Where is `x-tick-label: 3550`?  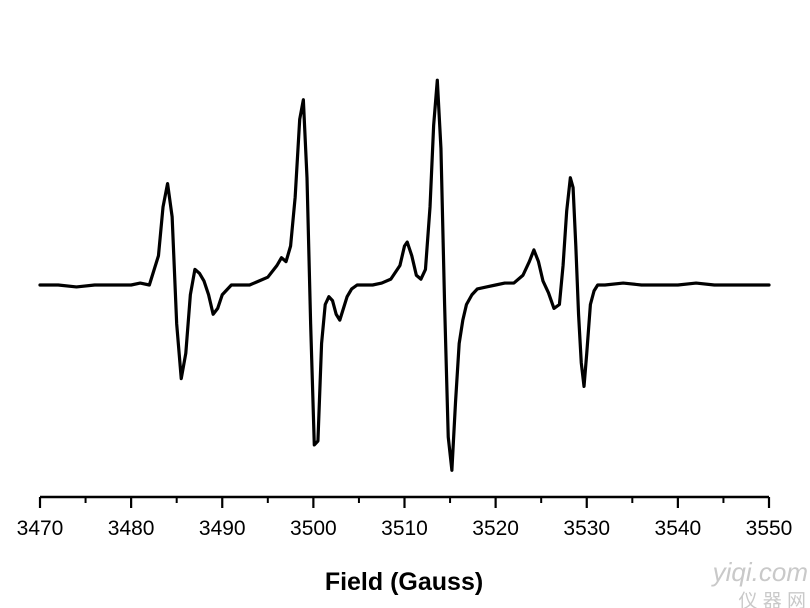
x-tick-label: 3550 is located at coordinates (769, 528).